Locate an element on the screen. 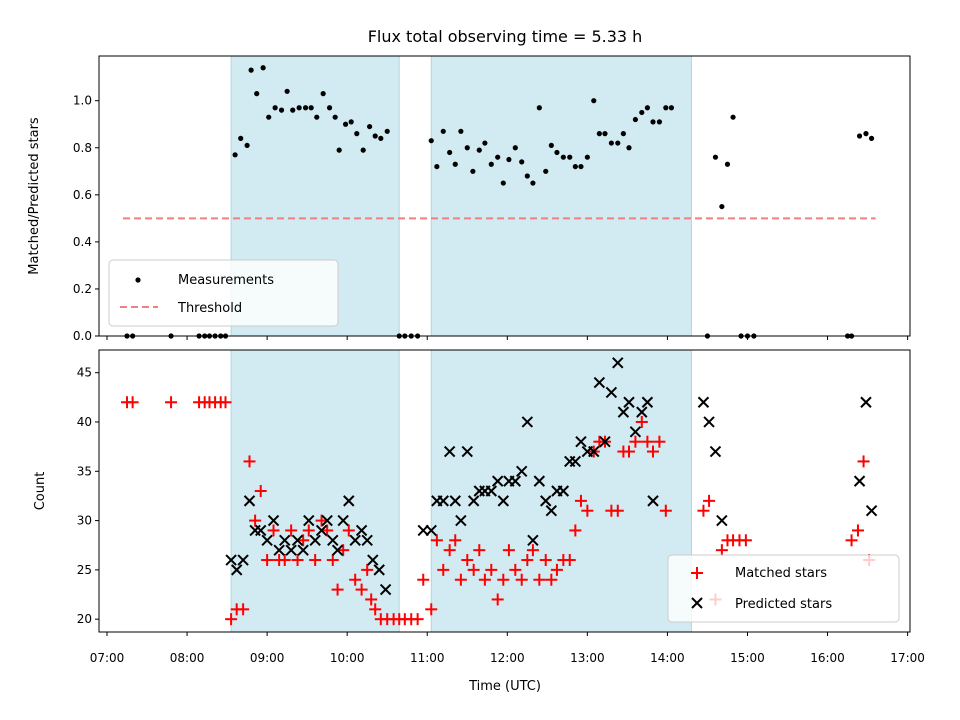 The image size is (960, 720). x-axis-label: Time (UTC) is located at coordinates (504, 686).